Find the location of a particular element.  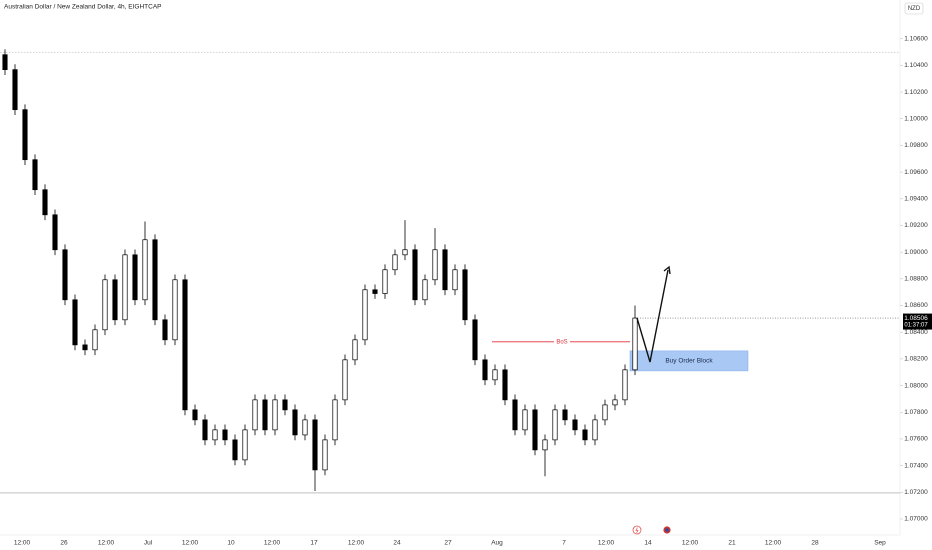

currency-box is located at coordinates (914, 8).